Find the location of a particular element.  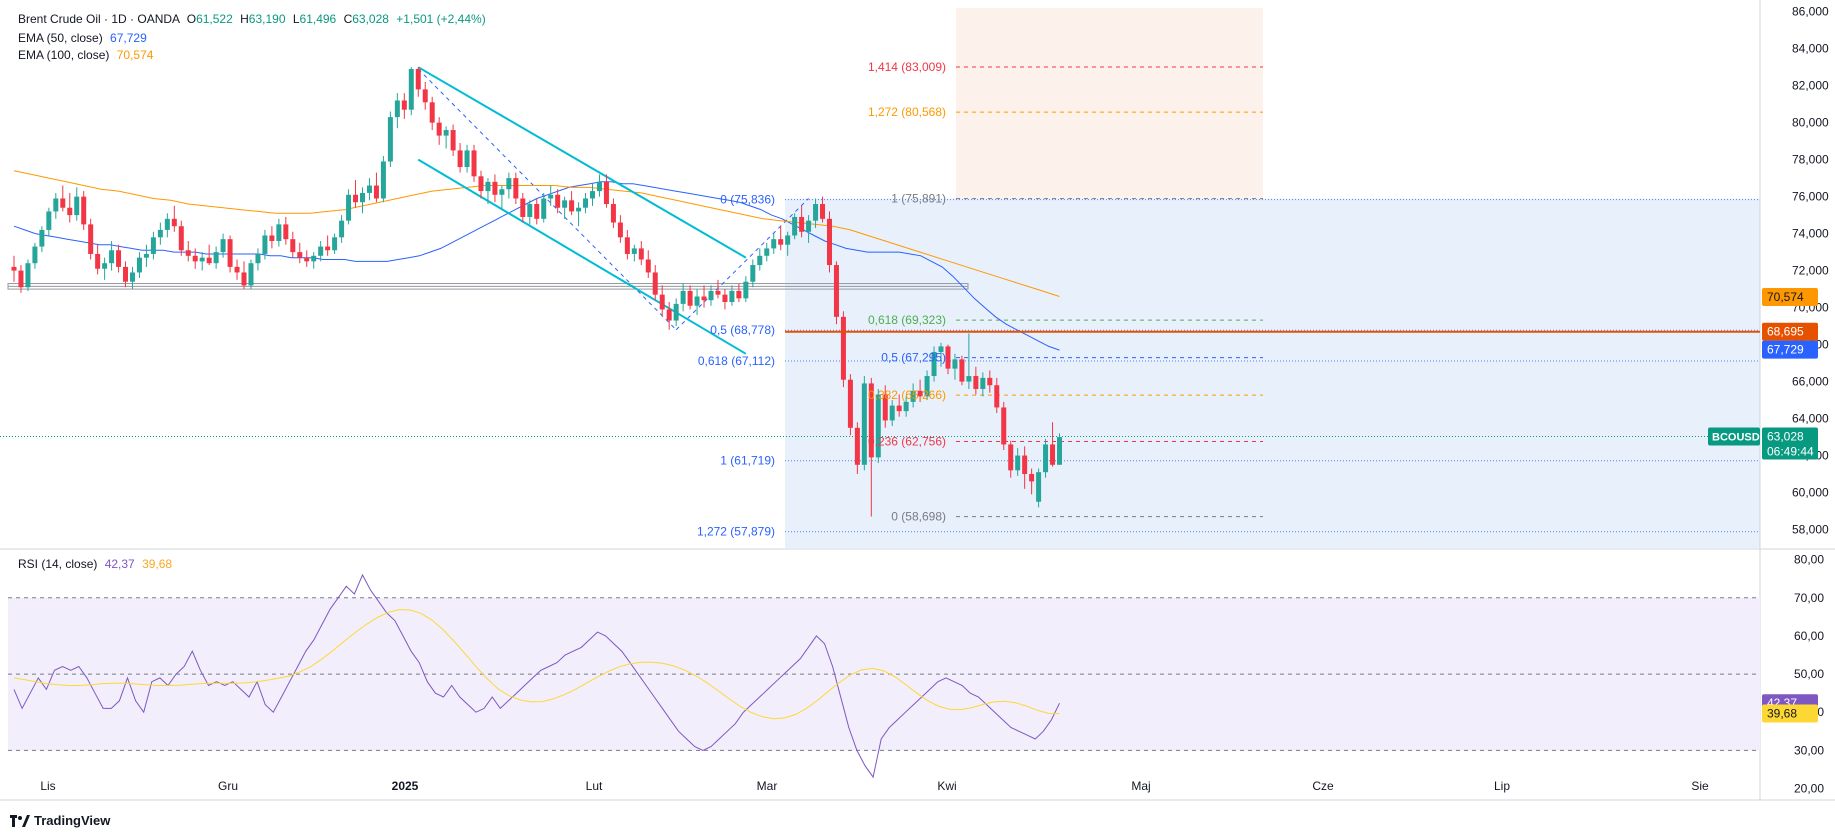

fib-right-label: 0,236 (62,756) is located at coordinates (907, 442).